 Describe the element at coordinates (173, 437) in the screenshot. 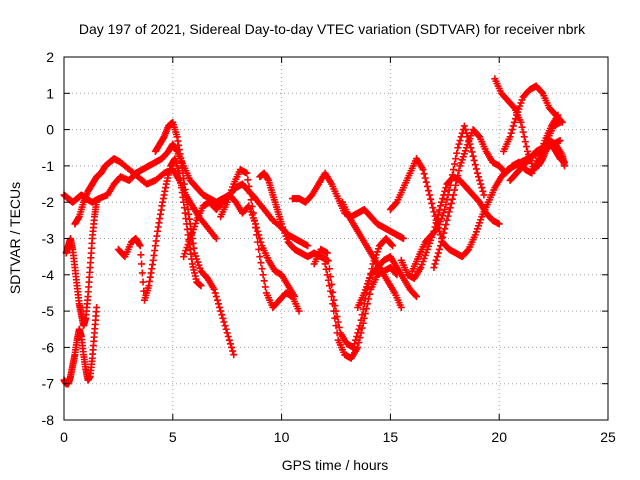

I see `x-tick-label: 5` at that location.